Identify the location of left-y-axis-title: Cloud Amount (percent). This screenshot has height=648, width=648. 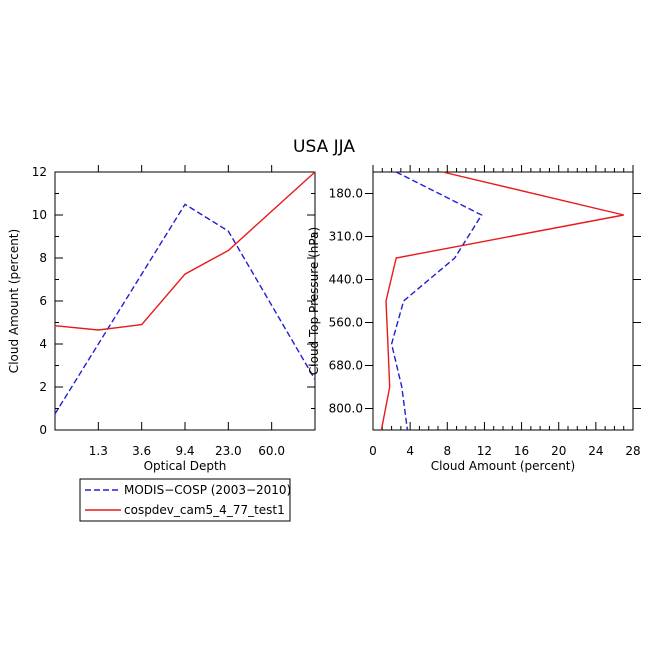
(14, 301).